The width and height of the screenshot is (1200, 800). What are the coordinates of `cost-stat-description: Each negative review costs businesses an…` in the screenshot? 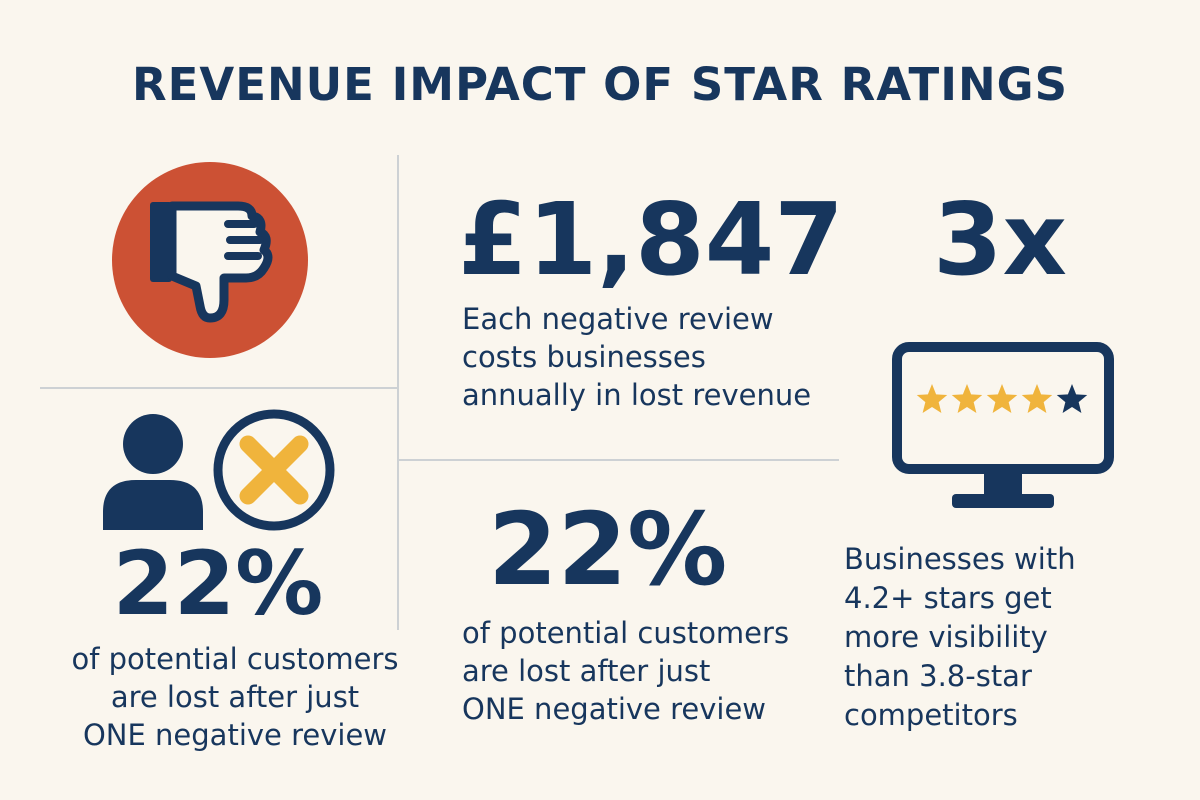 It's located at (662, 357).